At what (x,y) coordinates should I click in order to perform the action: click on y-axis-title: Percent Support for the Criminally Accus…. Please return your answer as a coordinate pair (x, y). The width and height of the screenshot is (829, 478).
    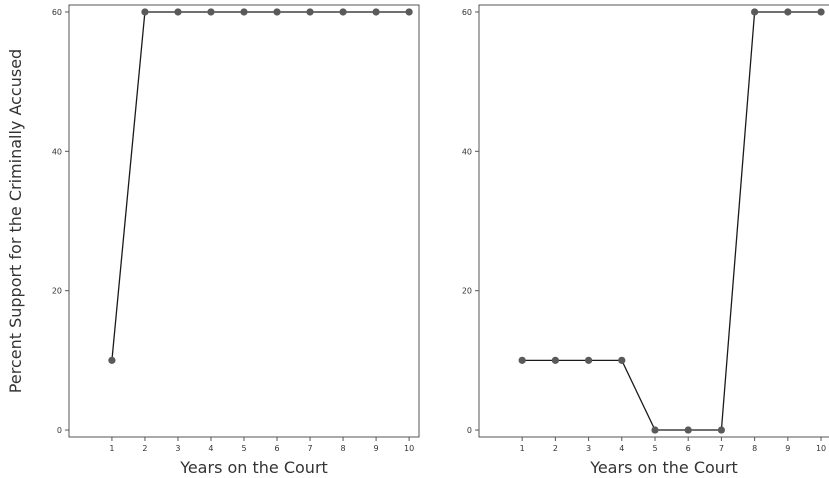
    Looking at the image, I should click on (15, 221).